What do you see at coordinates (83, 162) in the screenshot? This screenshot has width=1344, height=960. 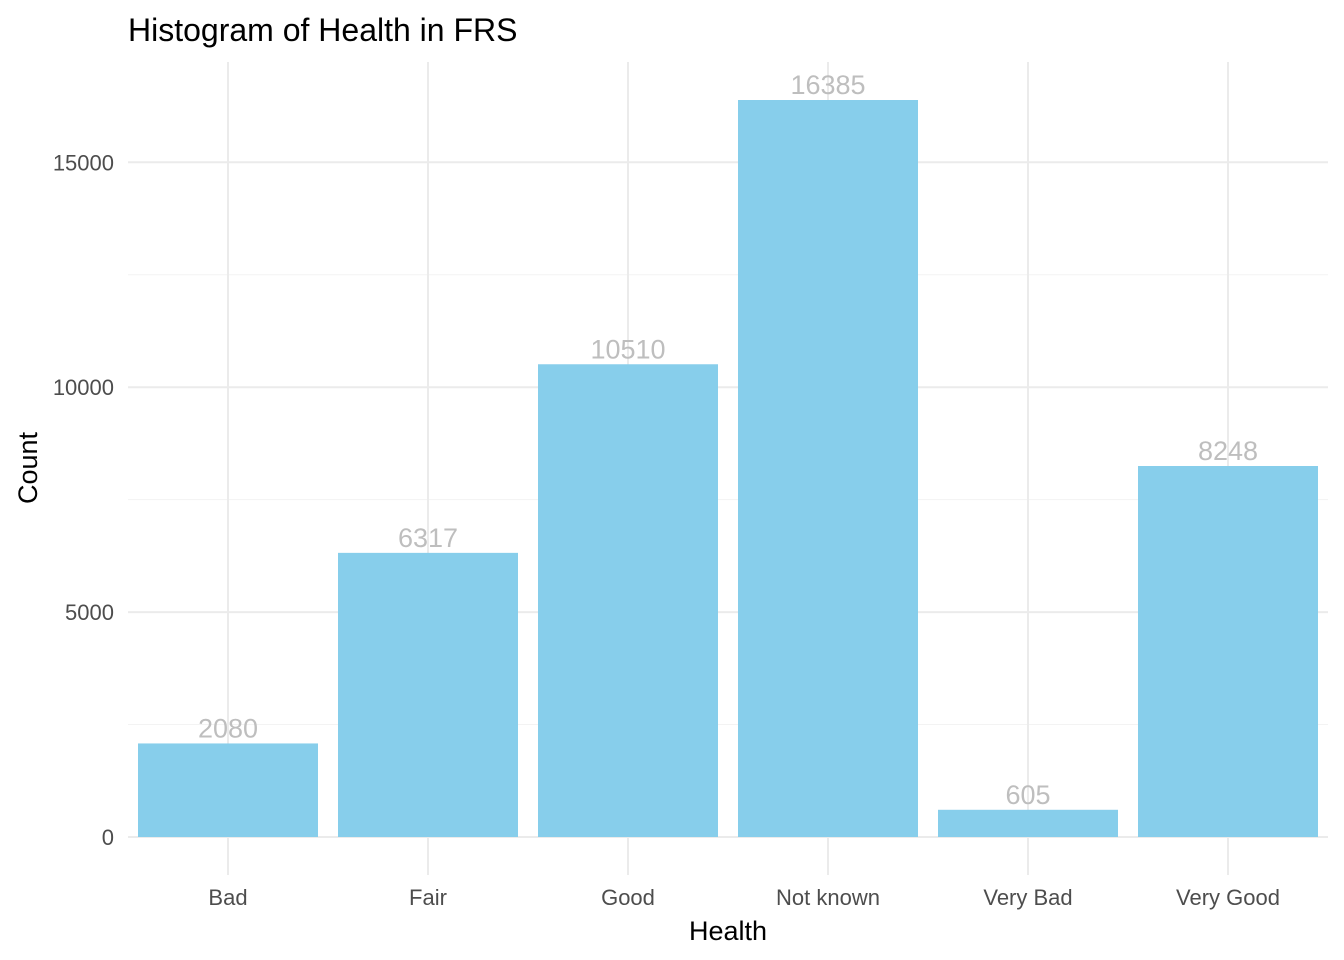 I see `y-tick-label: 15000` at bounding box center [83, 162].